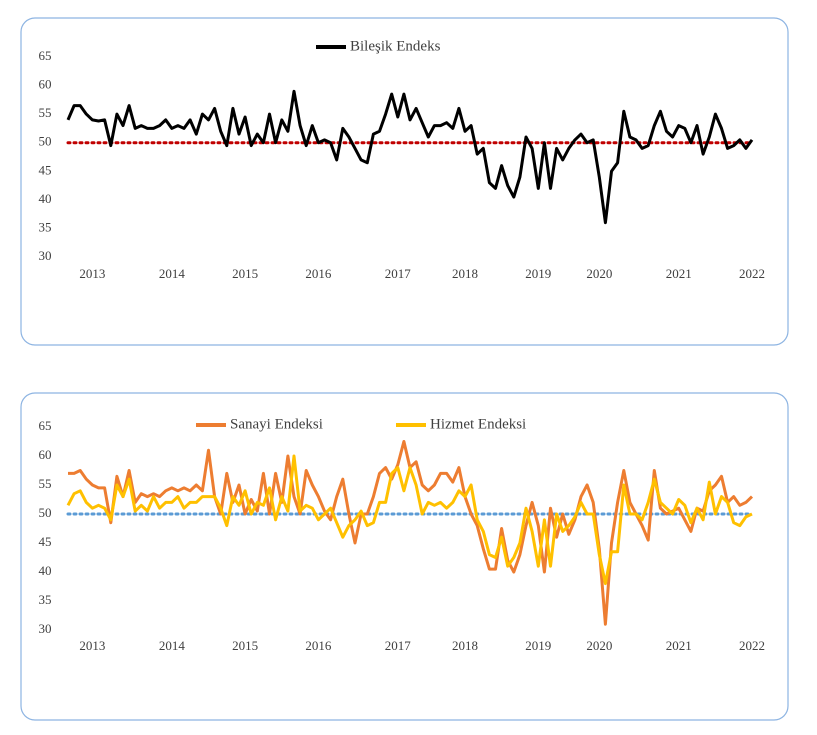 The image size is (817, 735). I want to click on legend-label: Hizmet Endeksi, so click(478, 424).